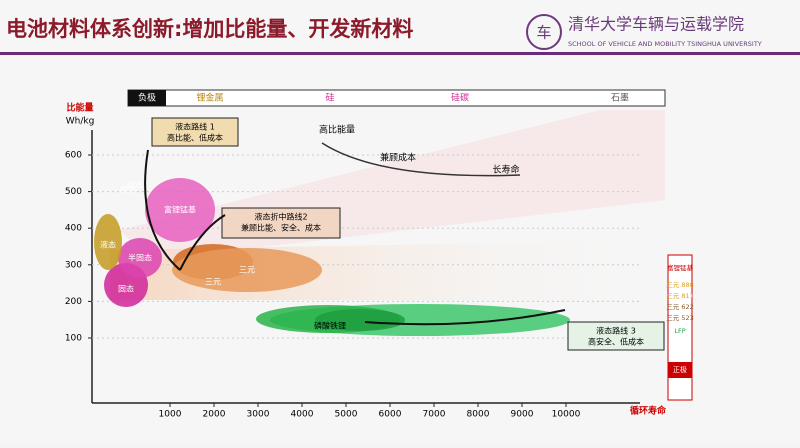 The height and width of the screenshot is (448, 800). I want to click on x-tick-label: 5000, so click(346, 415).